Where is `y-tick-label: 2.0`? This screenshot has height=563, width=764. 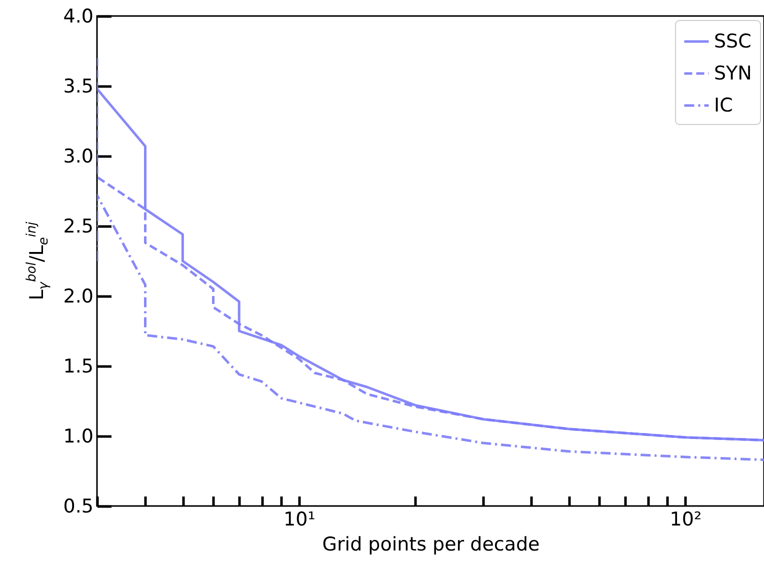 y-tick-label: 2.0 is located at coordinates (78, 297).